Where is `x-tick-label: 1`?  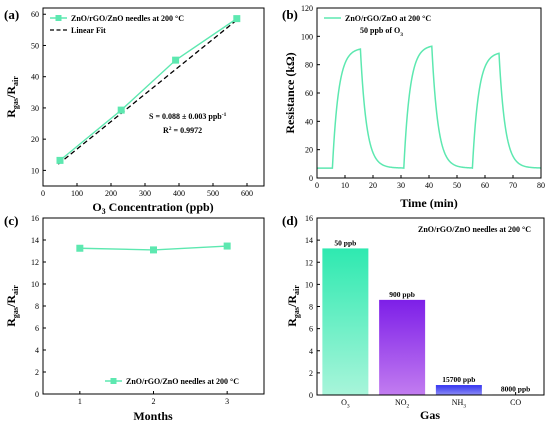
x-tick-label: 1 is located at coordinates (80, 401).